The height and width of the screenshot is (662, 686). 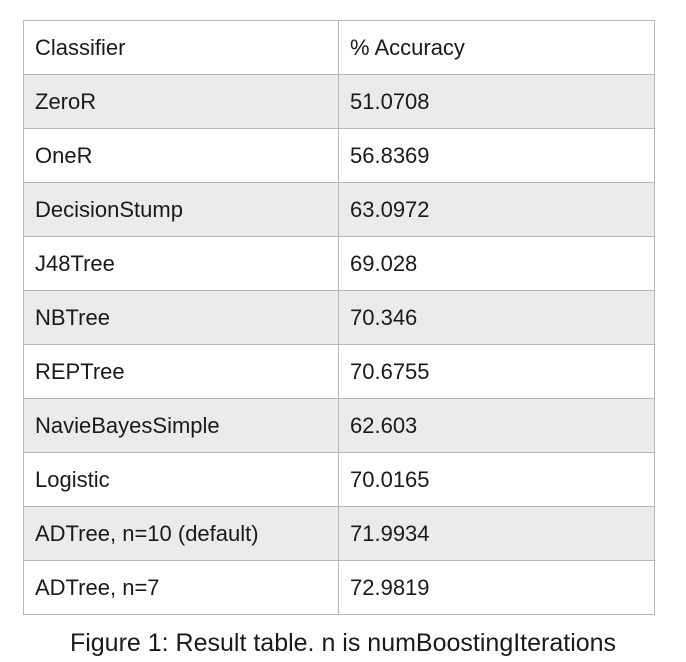 What do you see at coordinates (496, 371) in the screenshot?
I see `accuracy-cell: 70.6755` at bounding box center [496, 371].